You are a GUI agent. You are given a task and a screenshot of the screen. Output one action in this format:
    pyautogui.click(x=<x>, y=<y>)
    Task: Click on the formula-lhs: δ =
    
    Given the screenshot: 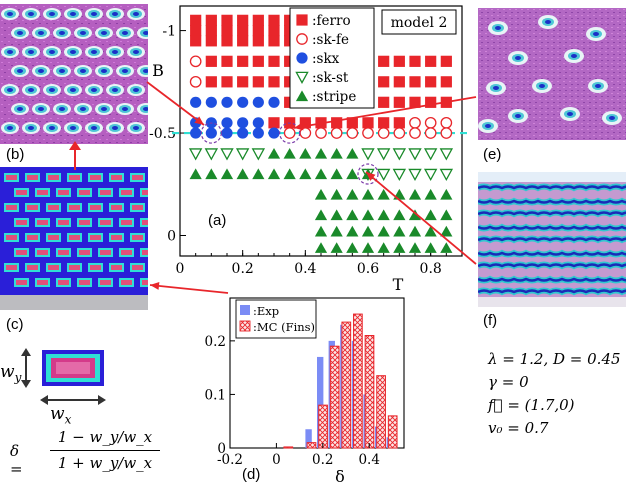 What is the action you would take?
    pyautogui.click(x=16, y=460)
    